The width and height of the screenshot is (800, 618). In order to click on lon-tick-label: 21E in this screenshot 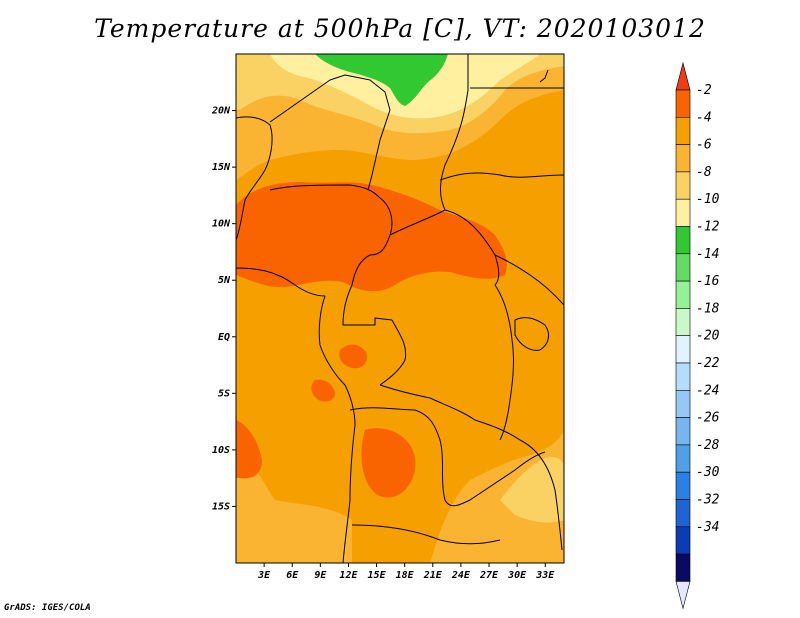, I will do `click(433, 575)`.